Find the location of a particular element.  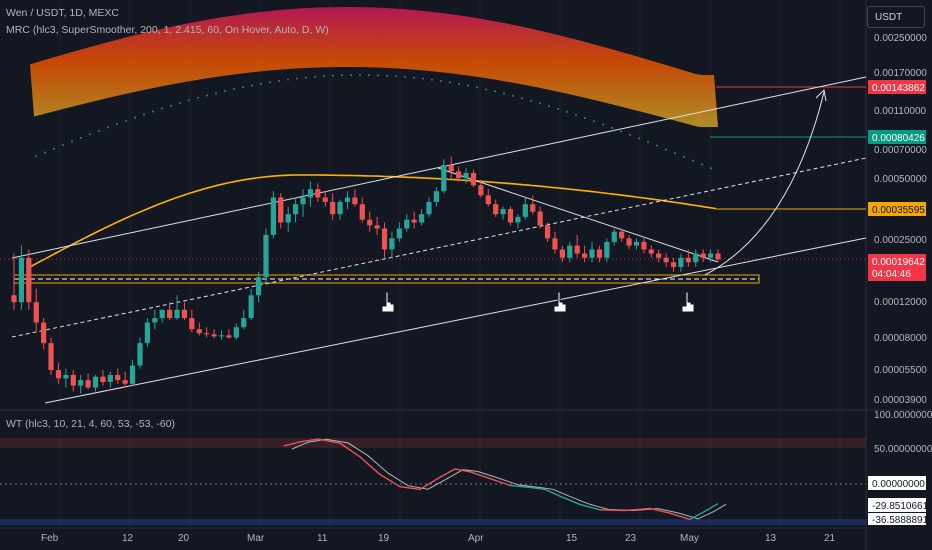

price-tag-orange: 0.00035595 is located at coordinates (897, 209).